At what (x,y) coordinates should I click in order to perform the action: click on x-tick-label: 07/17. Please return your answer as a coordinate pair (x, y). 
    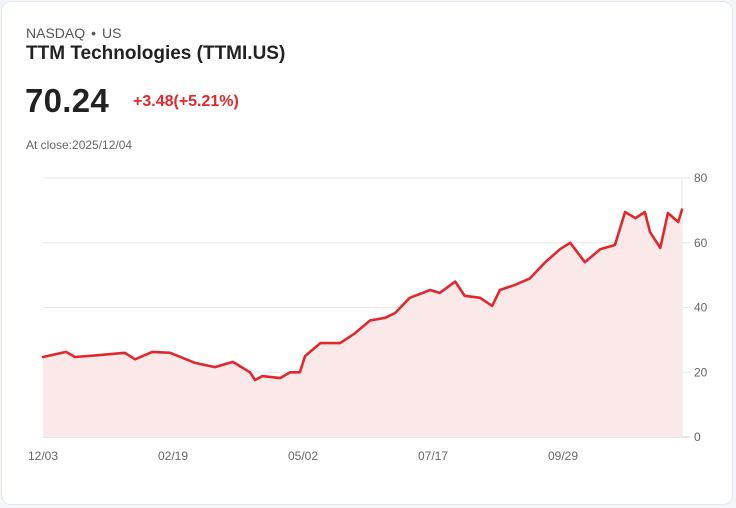
    Looking at the image, I should click on (433, 456).